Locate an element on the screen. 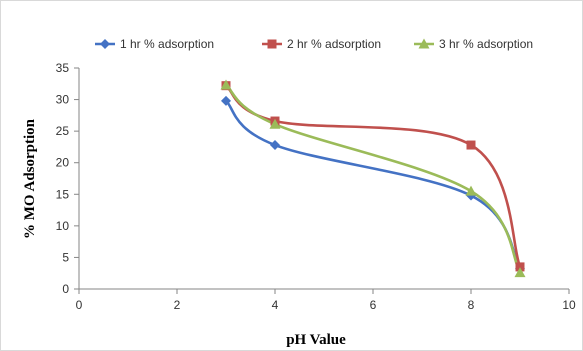 This screenshot has height=351, width=583. x-tick-label: 10 is located at coordinates (569, 305).